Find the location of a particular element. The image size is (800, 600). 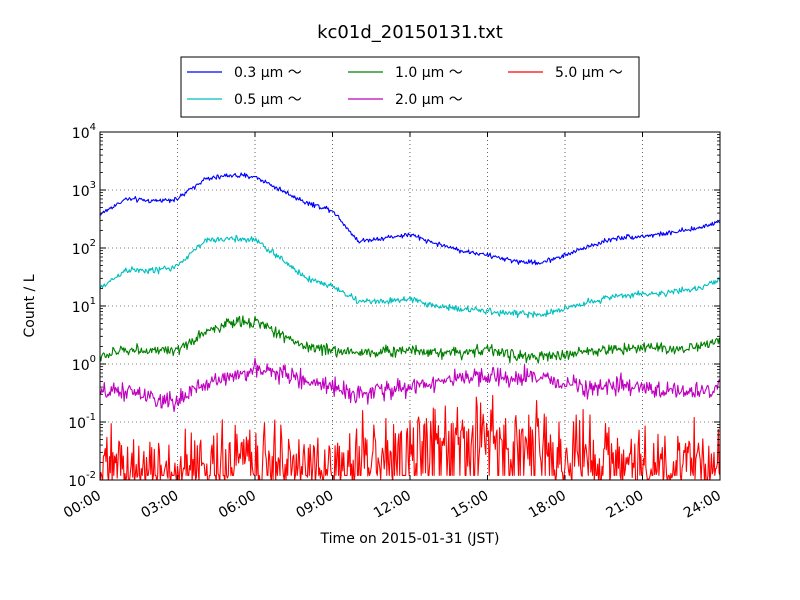

legend-label: 0.3 μm ～ is located at coordinates (268, 73).